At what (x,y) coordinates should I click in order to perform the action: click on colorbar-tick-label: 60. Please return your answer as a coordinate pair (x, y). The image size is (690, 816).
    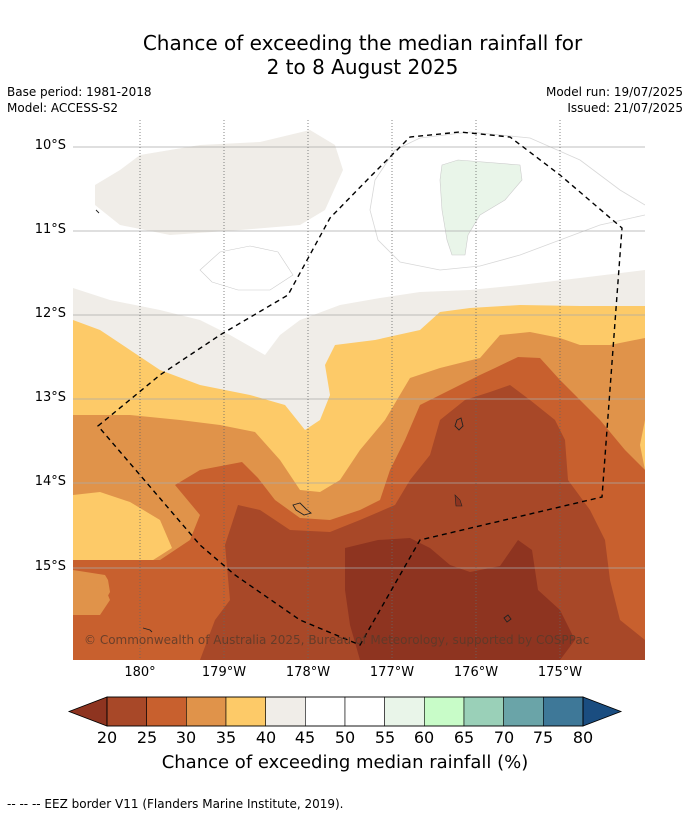
    Looking at the image, I should click on (424, 737).